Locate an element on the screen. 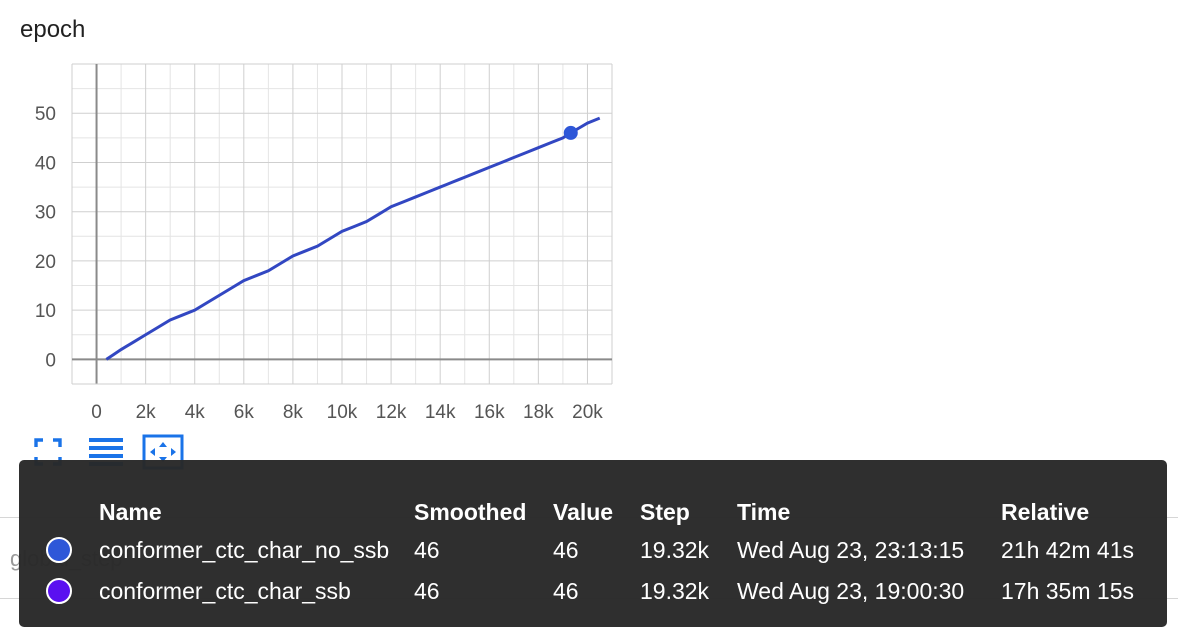 This screenshot has height=642, width=1178. header-relative: Relative is located at coordinates (1045, 512).